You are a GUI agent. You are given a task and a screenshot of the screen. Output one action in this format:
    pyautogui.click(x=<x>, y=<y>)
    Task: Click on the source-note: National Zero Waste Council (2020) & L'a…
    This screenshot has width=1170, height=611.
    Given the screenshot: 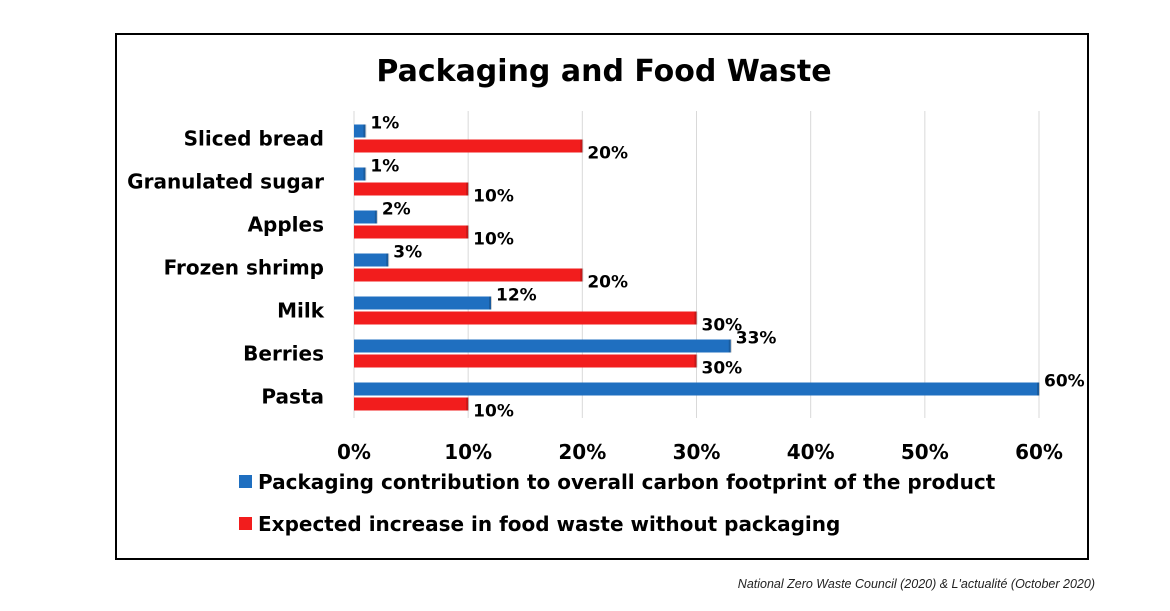 What is the action you would take?
    pyautogui.click(x=916, y=584)
    